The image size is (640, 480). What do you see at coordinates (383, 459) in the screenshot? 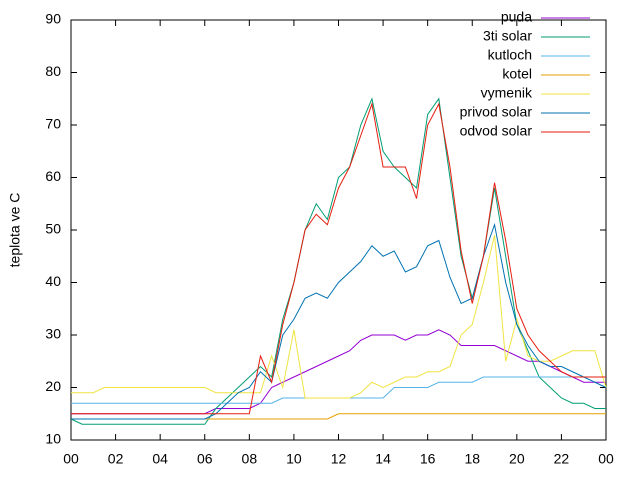
I see `x-tick-label: 14` at bounding box center [383, 459].